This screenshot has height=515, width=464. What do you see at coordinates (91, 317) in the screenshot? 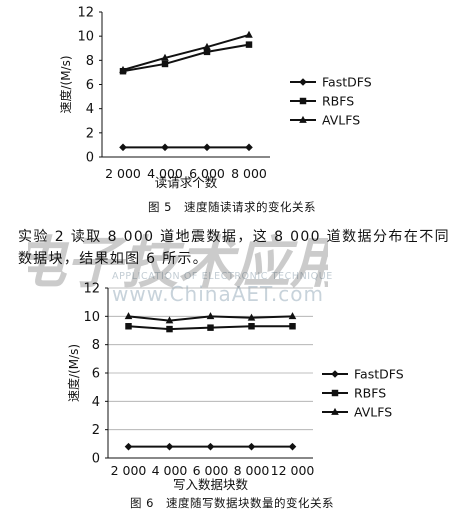
I see `fig6-y-tick-label: 10` at bounding box center [91, 317].